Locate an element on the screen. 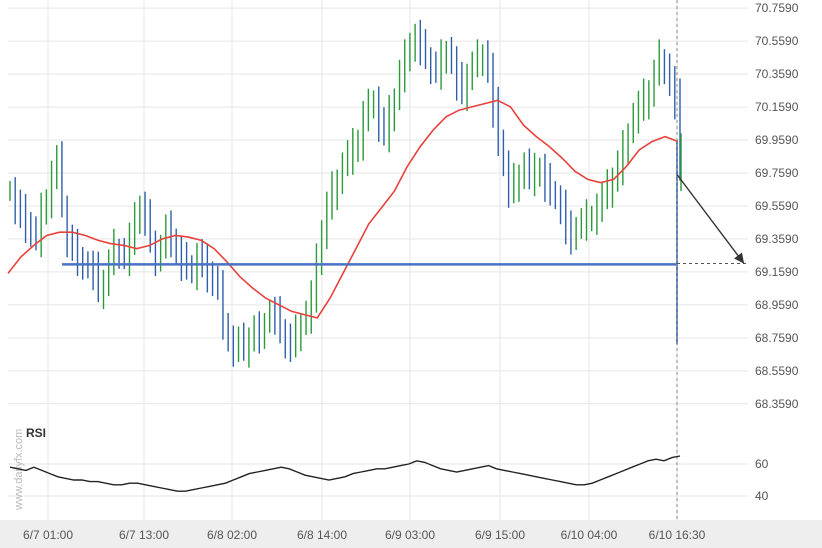 The width and height of the screenshot is (822, 548). rsi-tick-labels: 60 40 is located at coordinates (762, 480).